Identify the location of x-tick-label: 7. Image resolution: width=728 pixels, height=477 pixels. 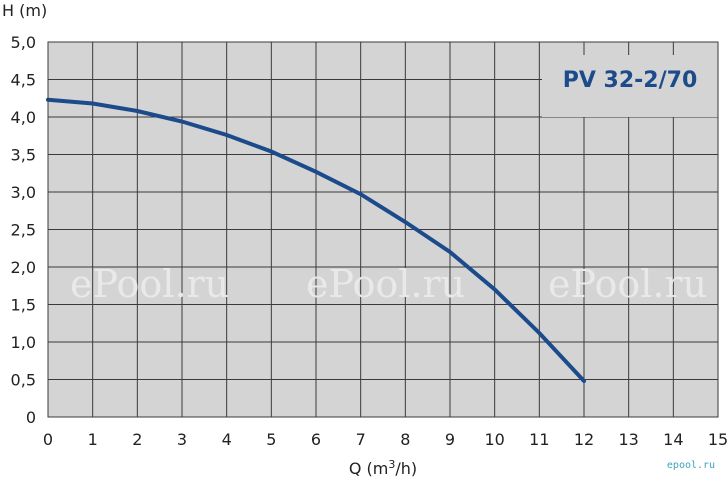
(361, 439).